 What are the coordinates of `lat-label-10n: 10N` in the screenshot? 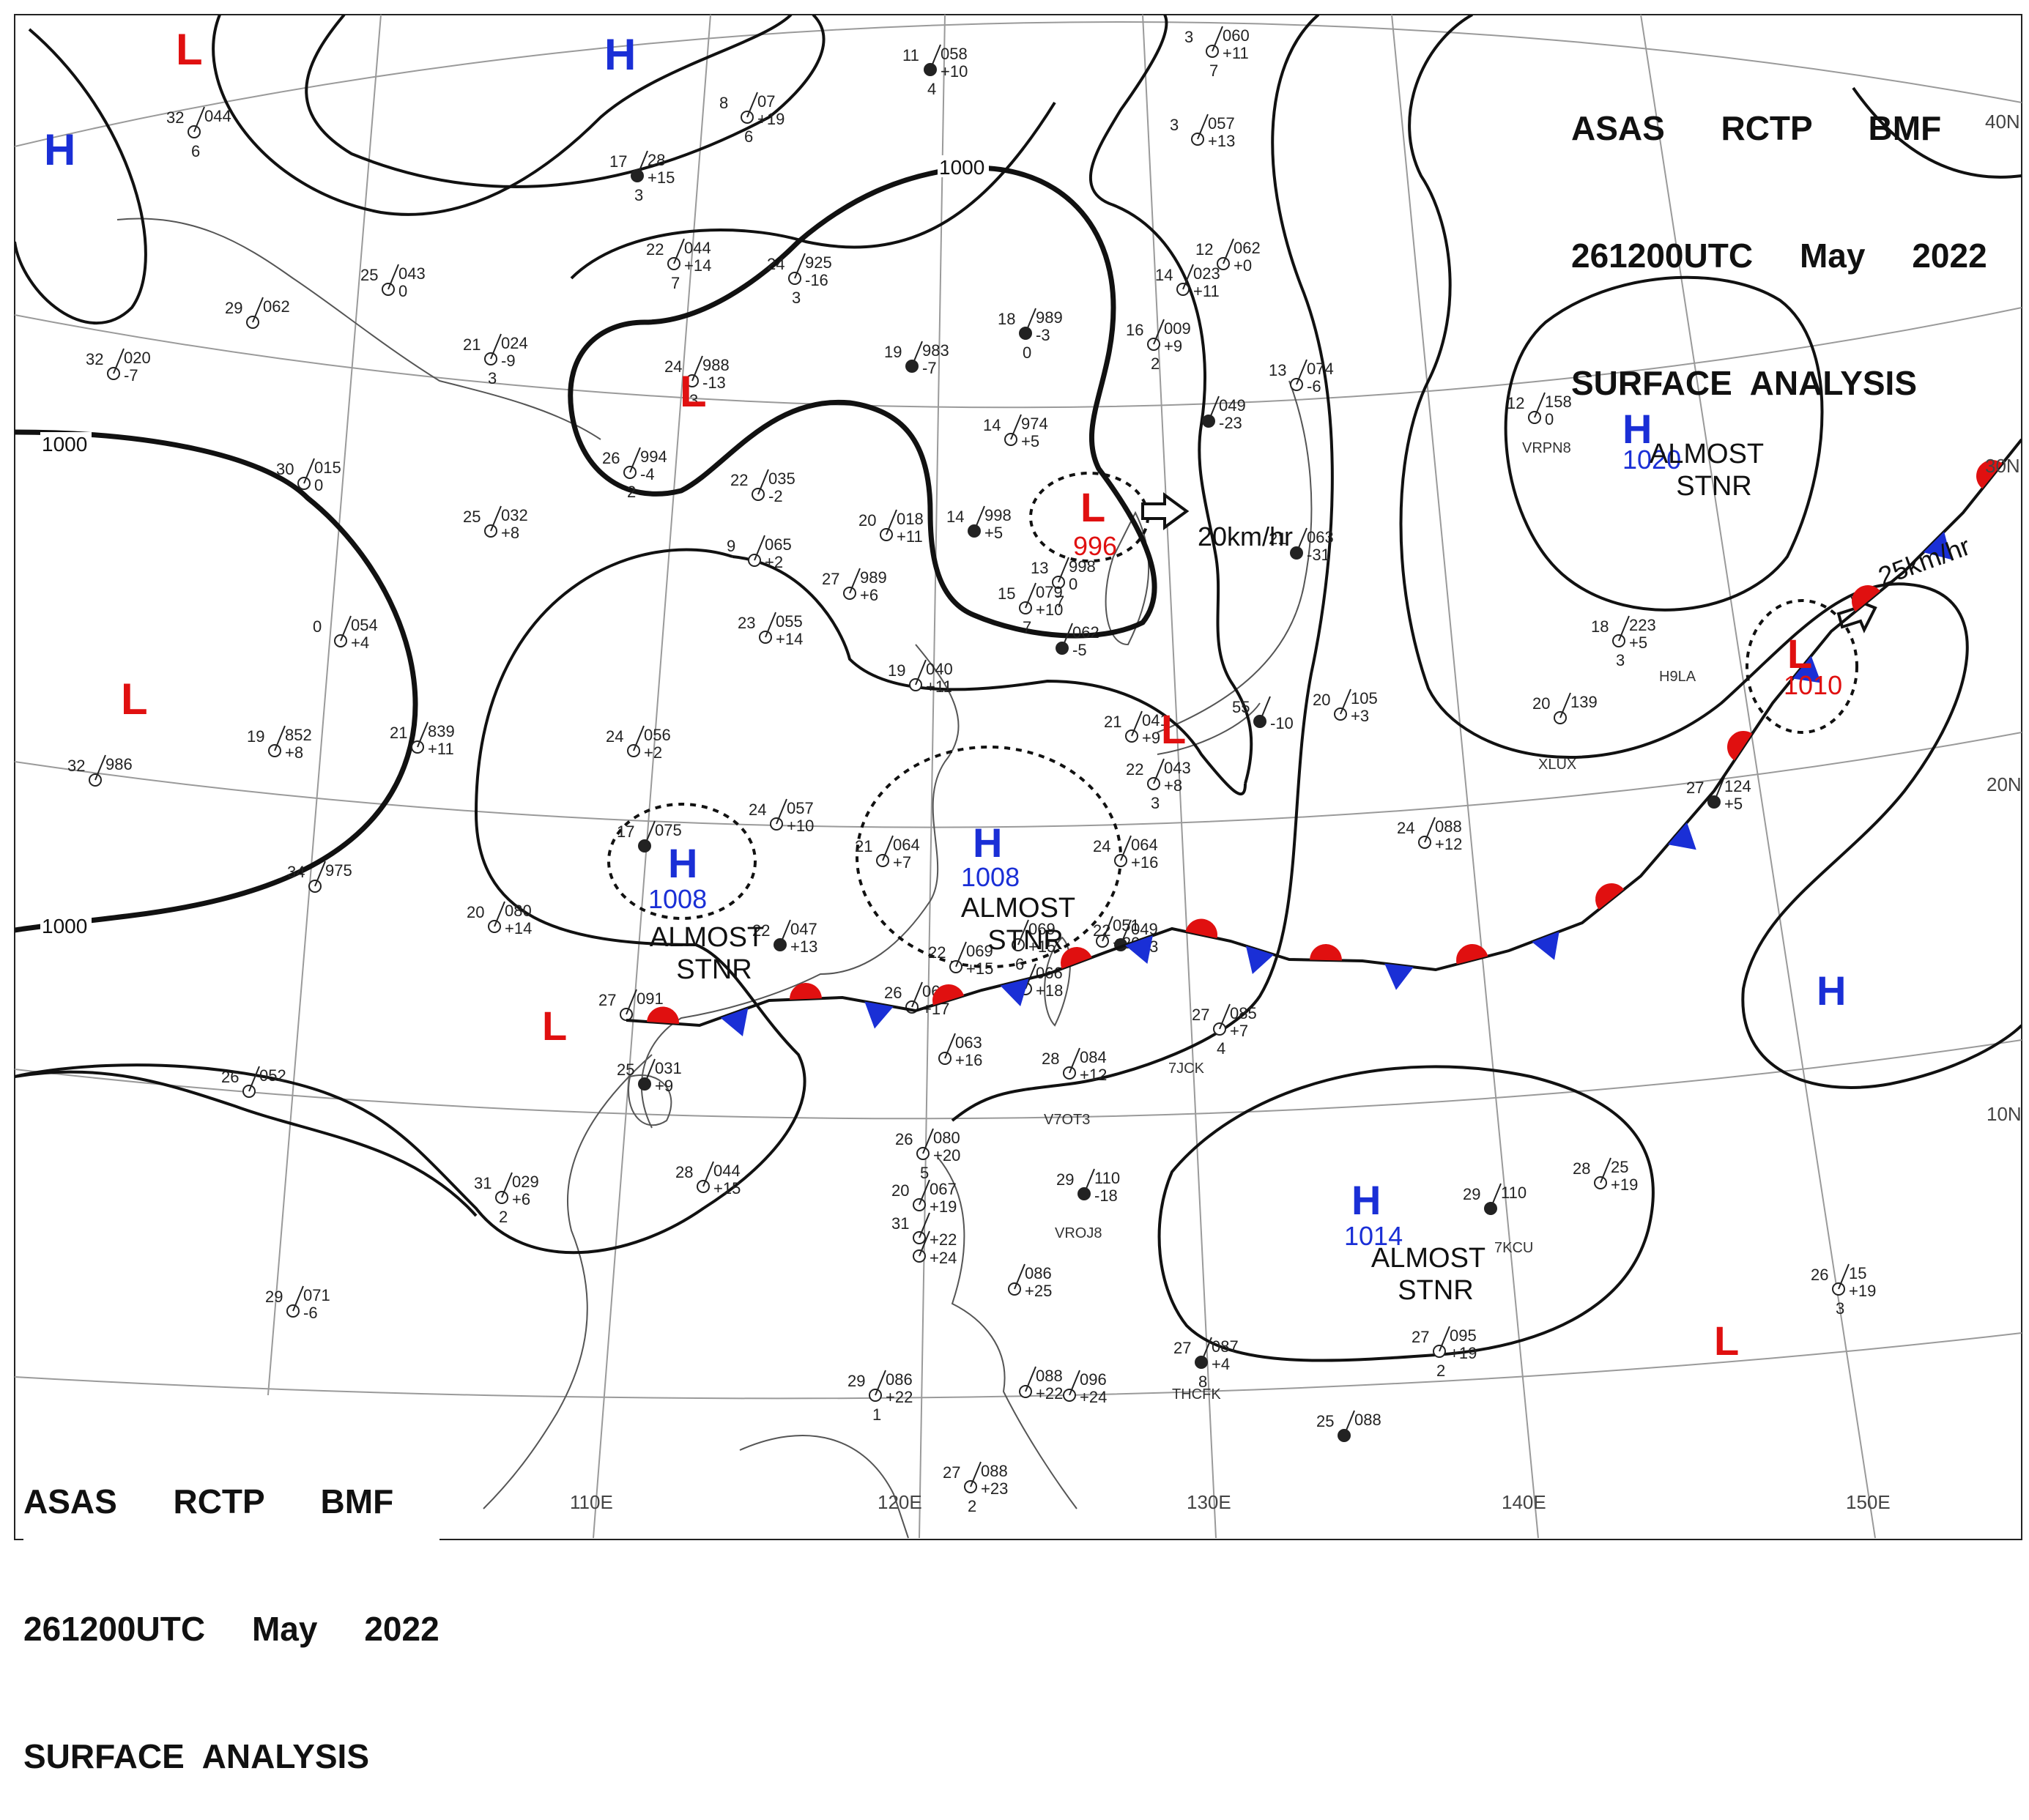 It's located at (2004, 1114).